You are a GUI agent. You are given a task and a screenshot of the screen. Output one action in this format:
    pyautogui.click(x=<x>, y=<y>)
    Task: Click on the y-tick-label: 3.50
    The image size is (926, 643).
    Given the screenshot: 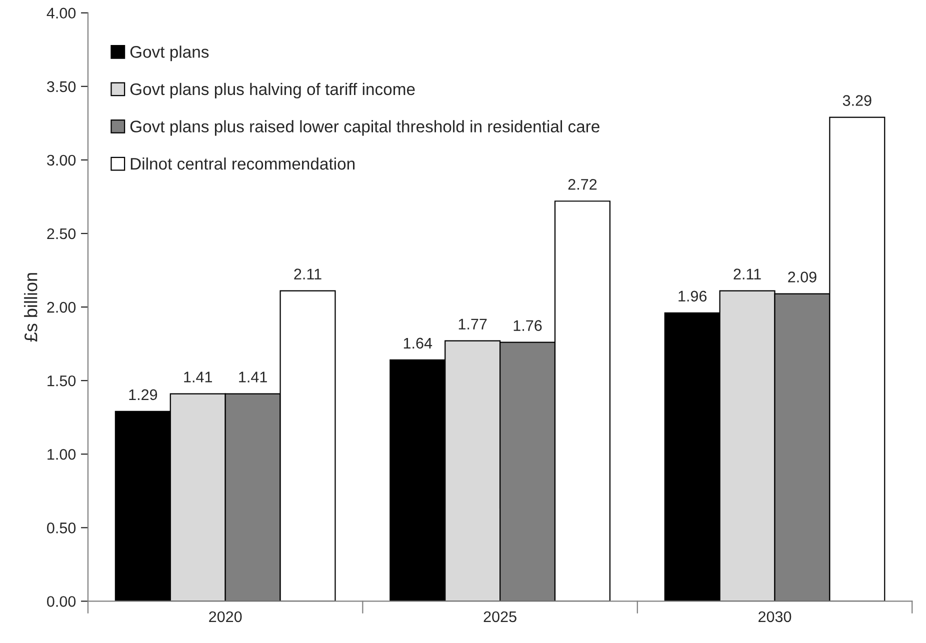 What is the action you would take?
    pyautogui.click(x=61, y=86)
    